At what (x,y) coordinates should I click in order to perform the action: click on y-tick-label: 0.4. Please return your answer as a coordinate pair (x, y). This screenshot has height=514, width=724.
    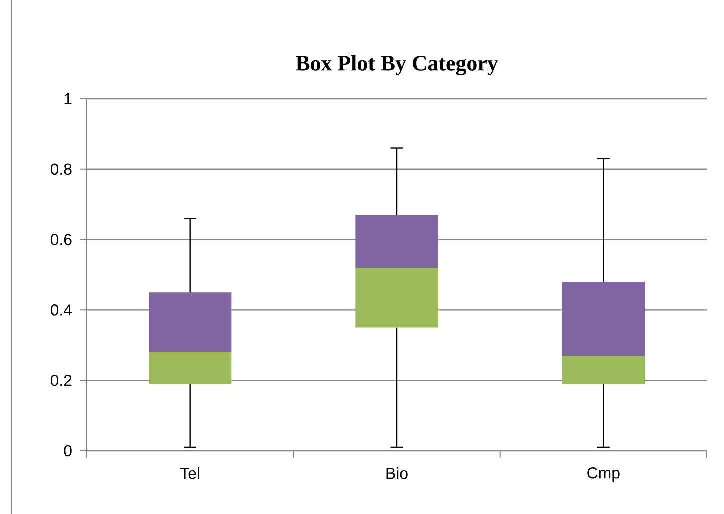
    Looking at the image, I should click on (61, 310).